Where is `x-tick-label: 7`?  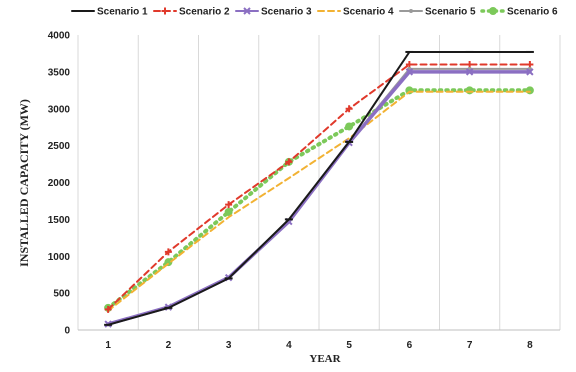 x-tick-label: 7 is located at coordinates (470, 345).